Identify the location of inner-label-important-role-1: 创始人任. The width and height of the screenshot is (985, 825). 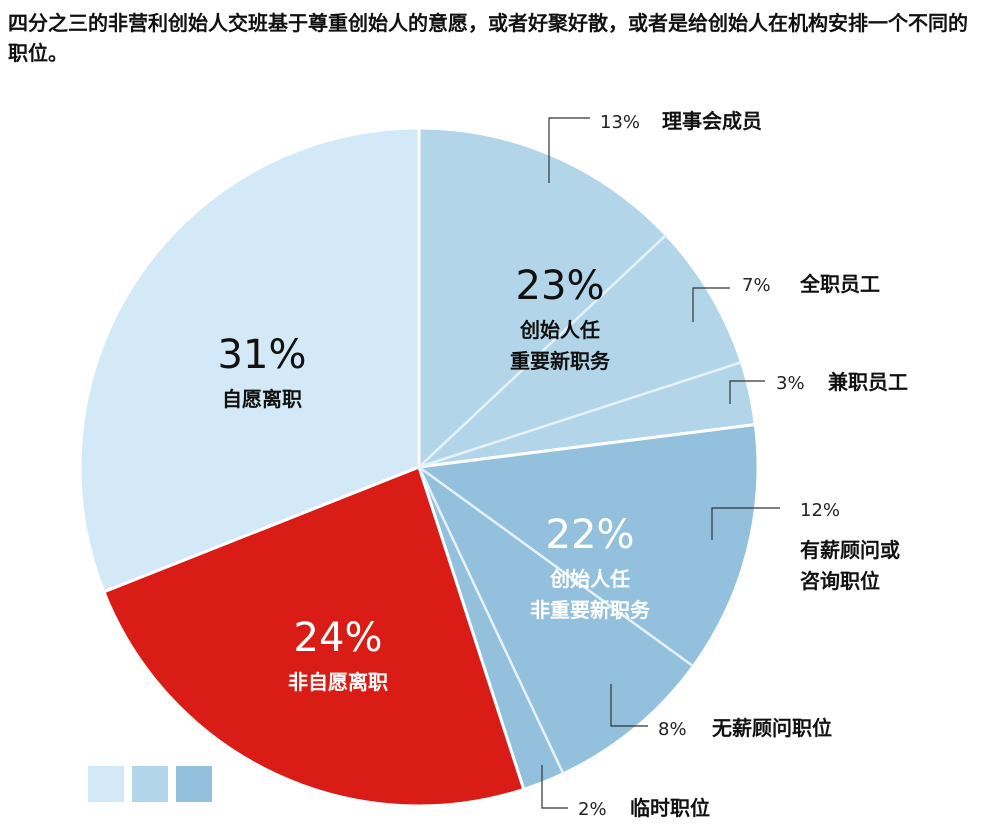
(559, 330).